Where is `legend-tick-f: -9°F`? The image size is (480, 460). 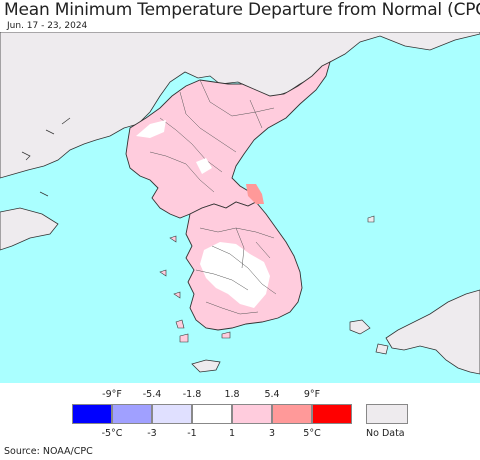
legend-tick-f: -9°F is located at coordinates (112, 394).